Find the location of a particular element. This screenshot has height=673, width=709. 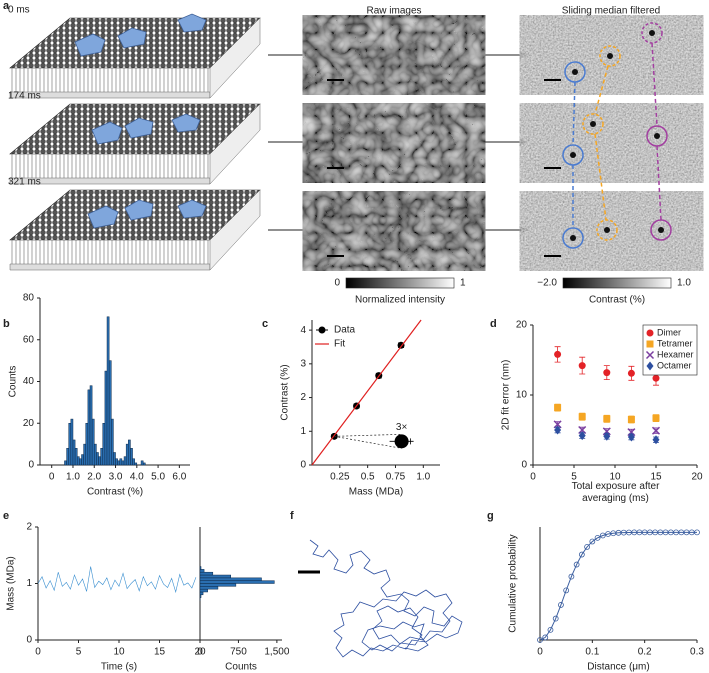

x-tick-label: 5.0 is located at coordinates (158, 477).